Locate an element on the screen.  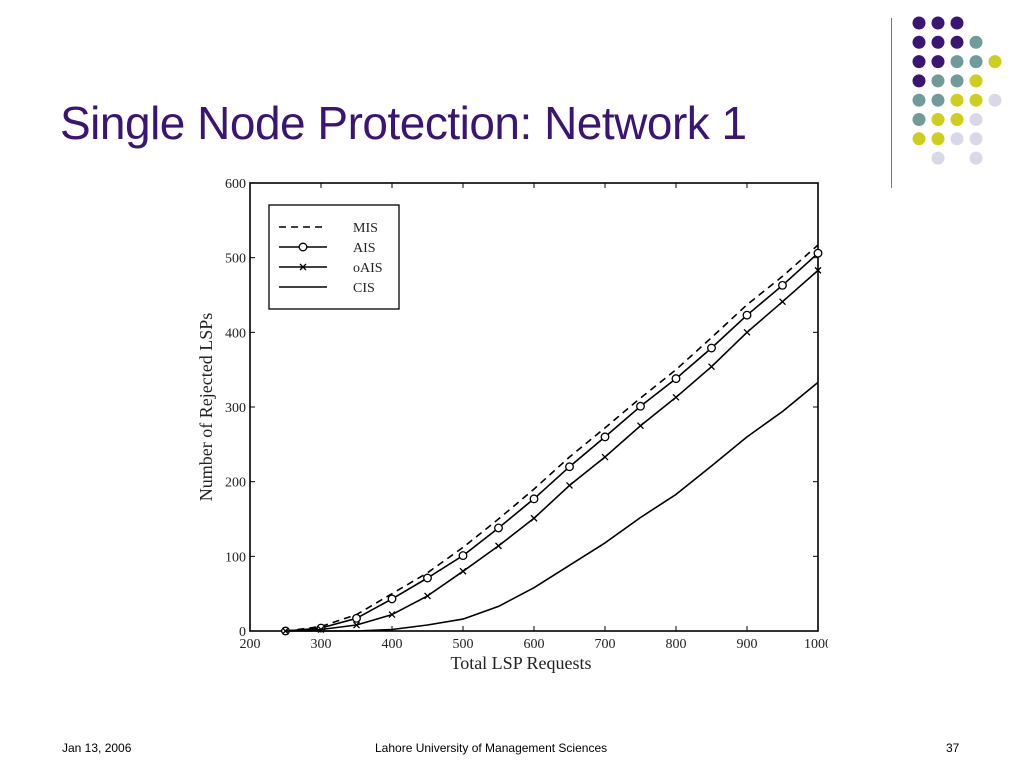
y-tick-label: 500 is located at coordinates (235, 259).